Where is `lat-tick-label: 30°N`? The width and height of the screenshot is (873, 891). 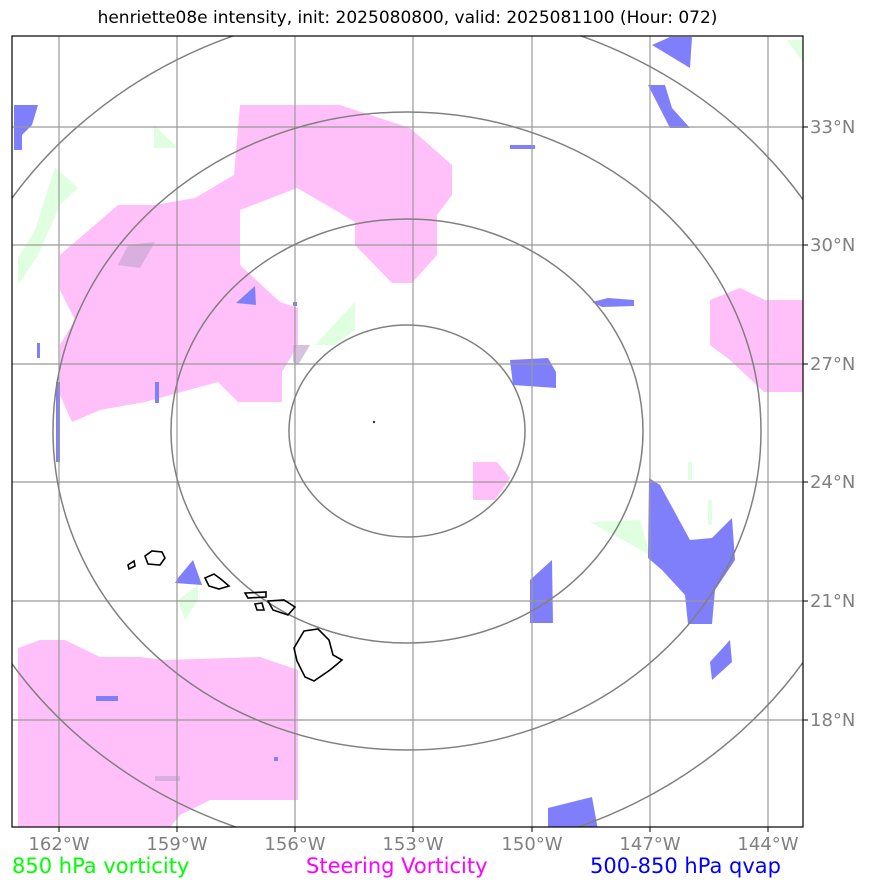
lat-tick-label: 30°N is located at coordinates (832, 245).